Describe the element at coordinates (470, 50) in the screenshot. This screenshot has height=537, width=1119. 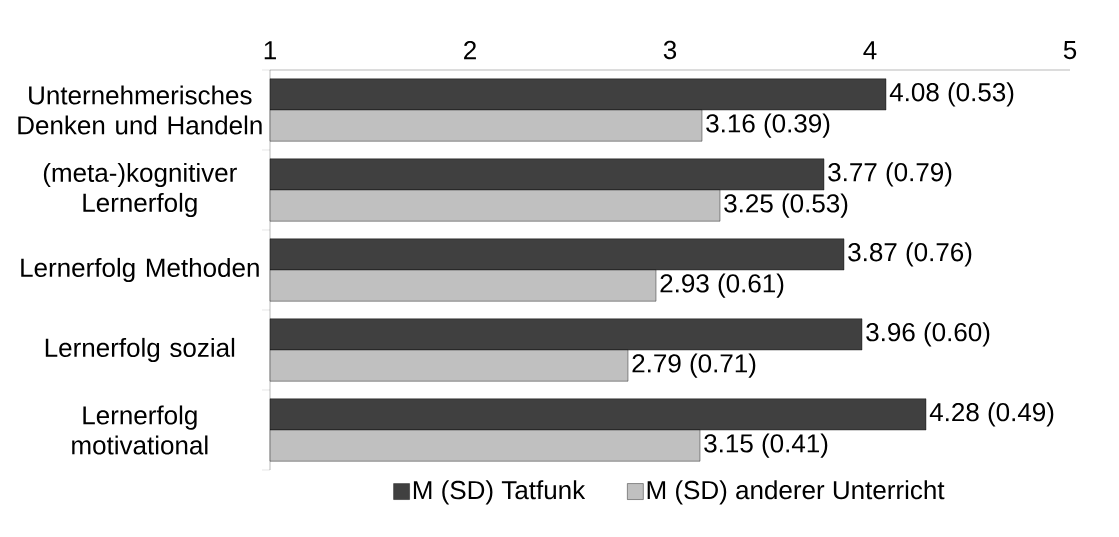
I see `x-tick-label: 2` at that location.